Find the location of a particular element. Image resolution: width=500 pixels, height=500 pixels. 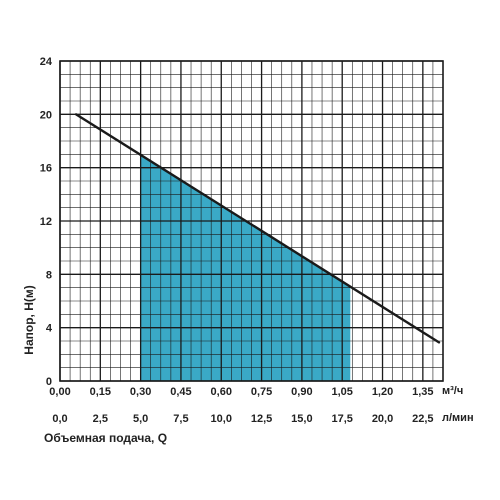

x-tick-label-lmin: 2,5 is located at coordinates (100, 419).